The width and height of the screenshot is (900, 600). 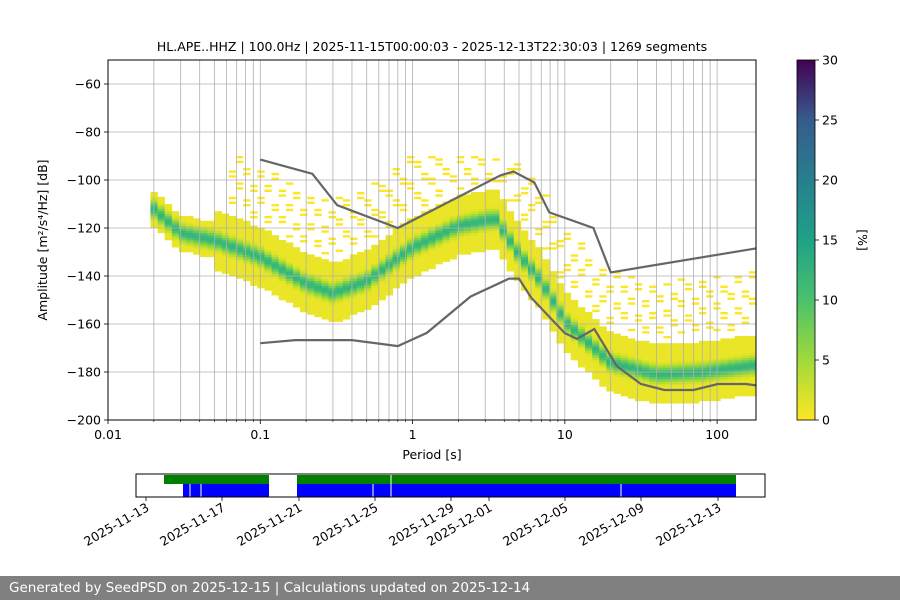 I want to click on y-axis-ticks: −200−180−160−140−120−100−80−60, so click(x=87, y=252).